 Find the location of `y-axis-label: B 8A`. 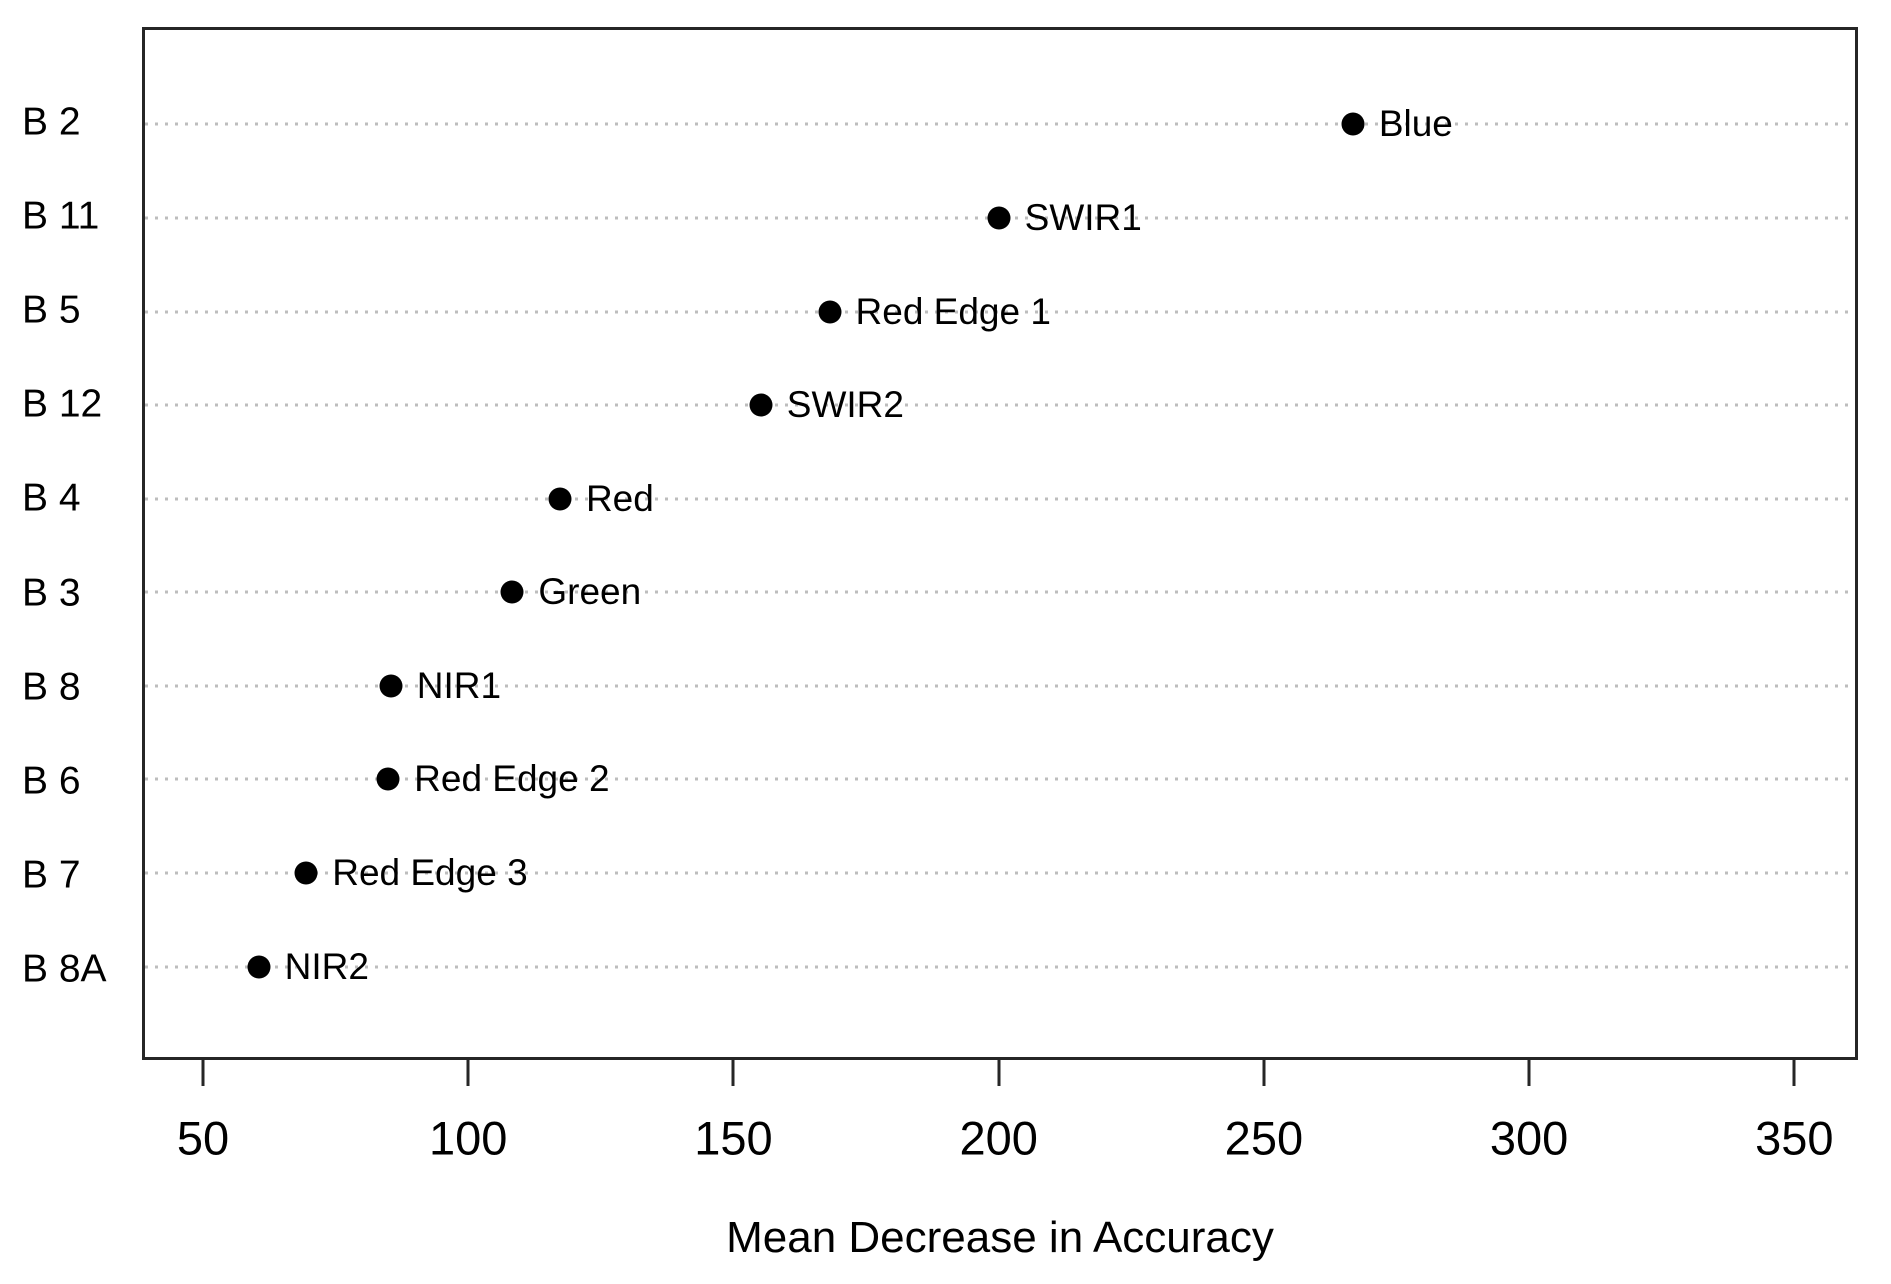

y-axis-label: B 8A is located at coordinates (64, 969).